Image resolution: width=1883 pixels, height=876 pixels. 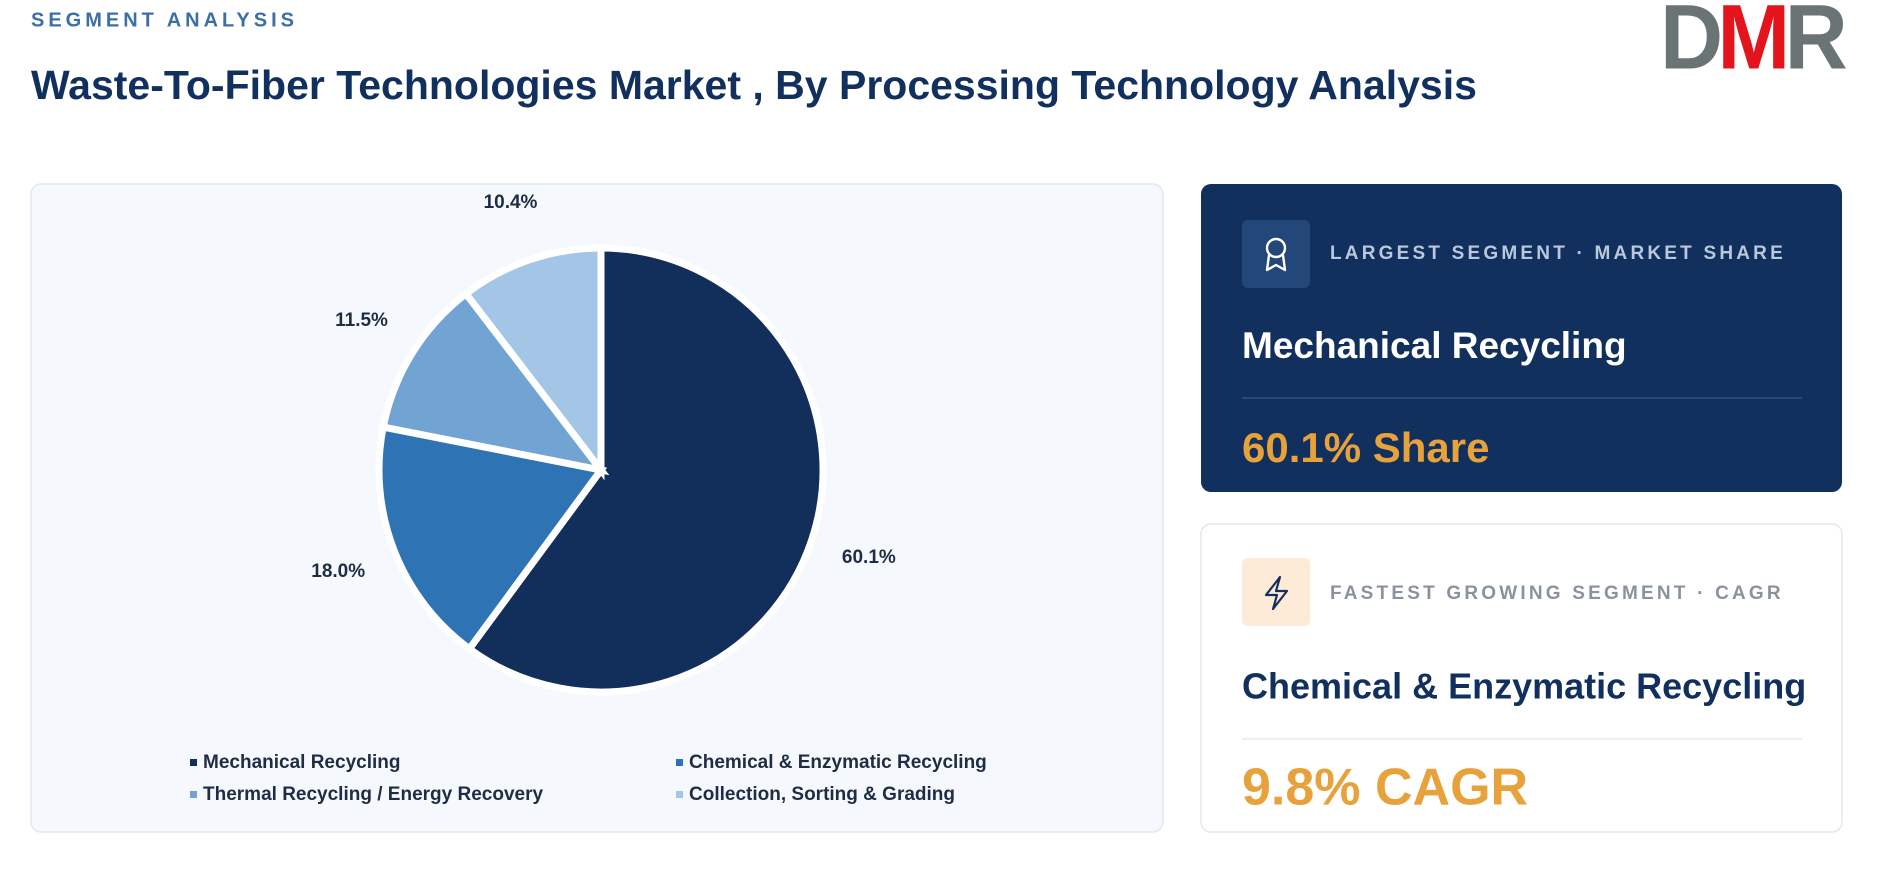 I want to click on card-label: FASTEST GROWING SEGMENT · CAGR, so click(x=1557, y=593).